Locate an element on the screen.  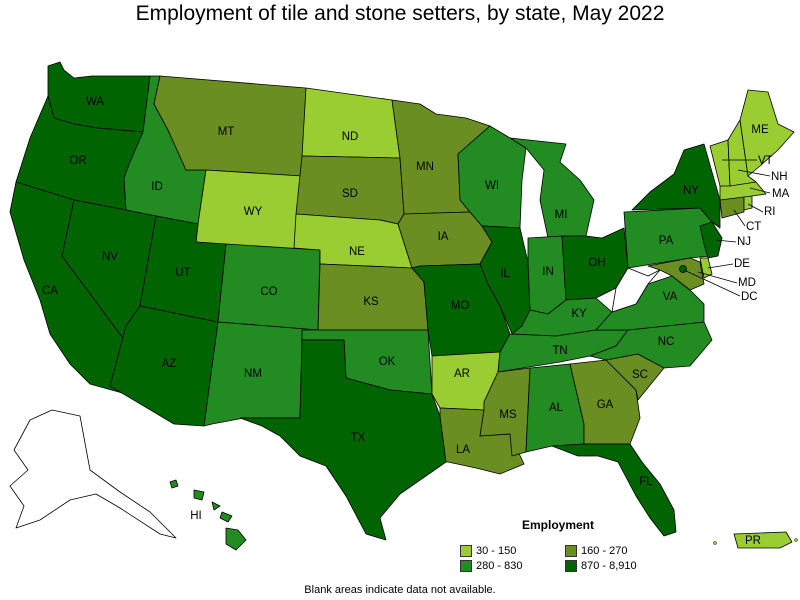
label-vt: VT is located at coordinates (765, 161).